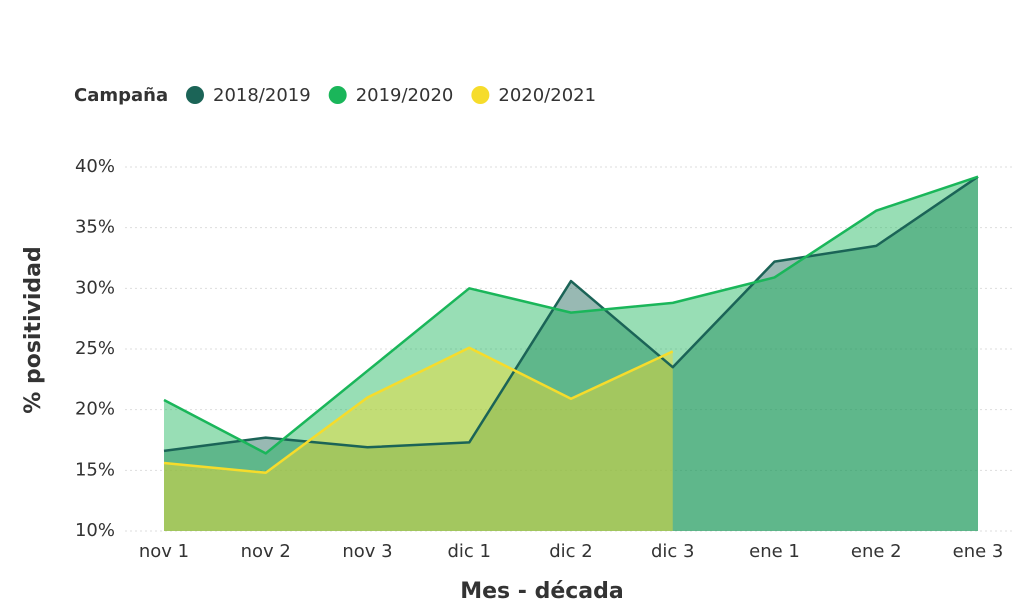 The width and height of the screenshot is (1024, 608). Describe the element at coordinates (262, 95) in the screenshot. I see `legend-label: 2018/2019` at that location.